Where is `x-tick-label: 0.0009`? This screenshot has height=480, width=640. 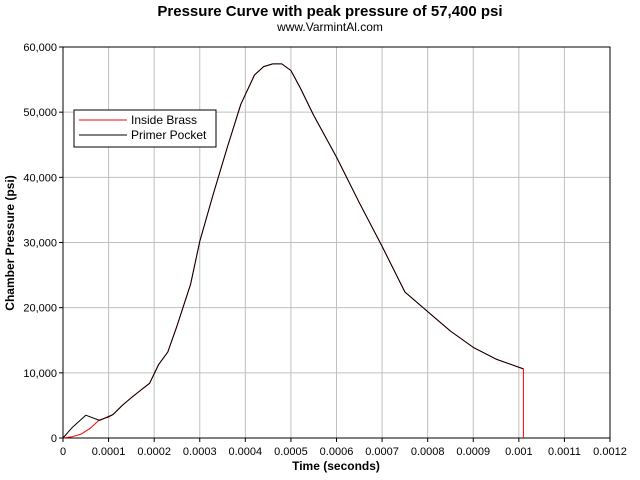
x-tick-label: 0.0009 is located at coordinates (473, 452).